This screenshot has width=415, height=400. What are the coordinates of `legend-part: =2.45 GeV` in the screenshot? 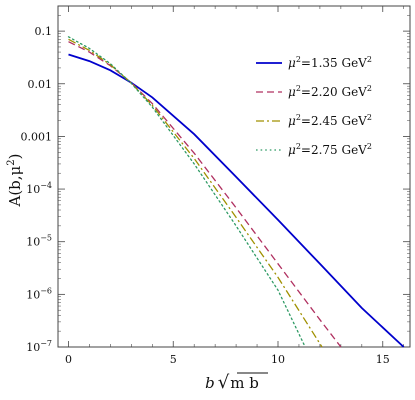 It's located at (334, 121).